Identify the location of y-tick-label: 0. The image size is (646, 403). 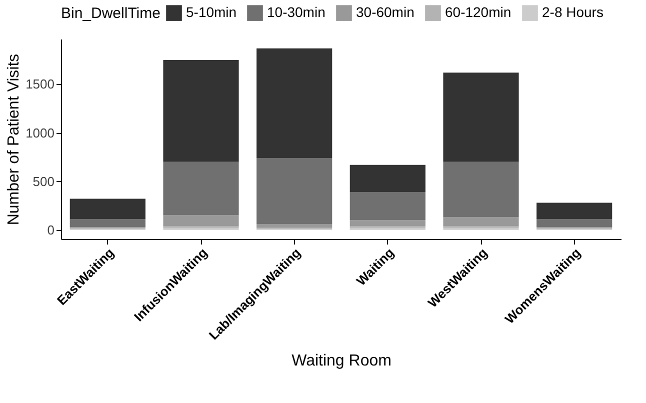
(50, 230).